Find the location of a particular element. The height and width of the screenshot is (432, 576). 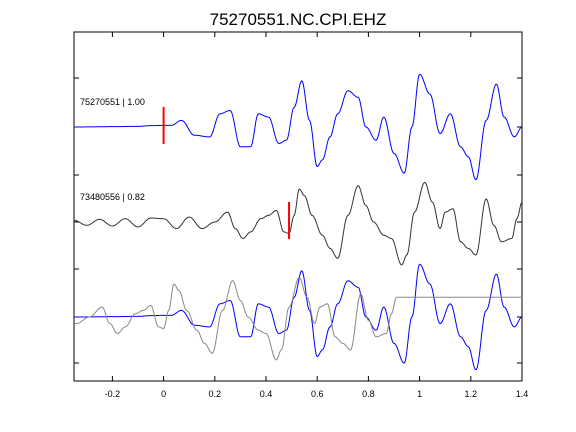

x-tick-label: 0 is located at coordinates (163, 394).